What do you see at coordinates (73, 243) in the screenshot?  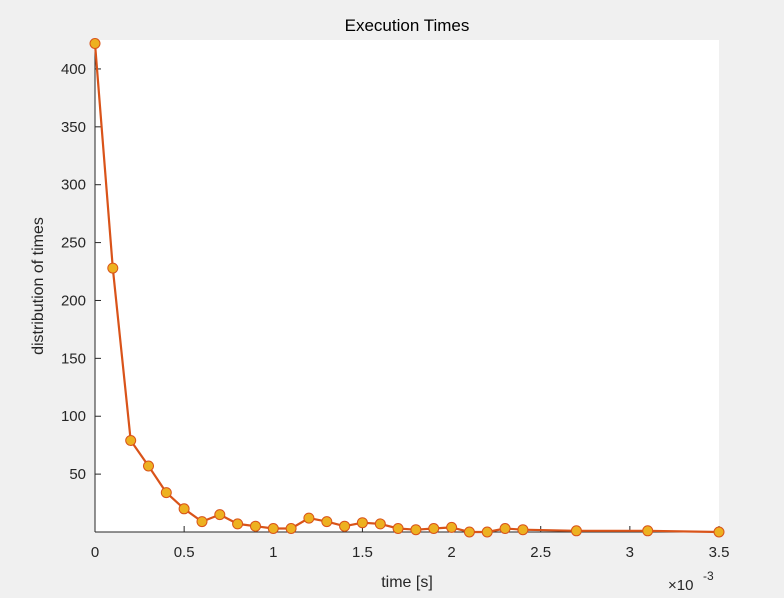 I see `y-tick-label: 250` at bounding box center [73, 243].